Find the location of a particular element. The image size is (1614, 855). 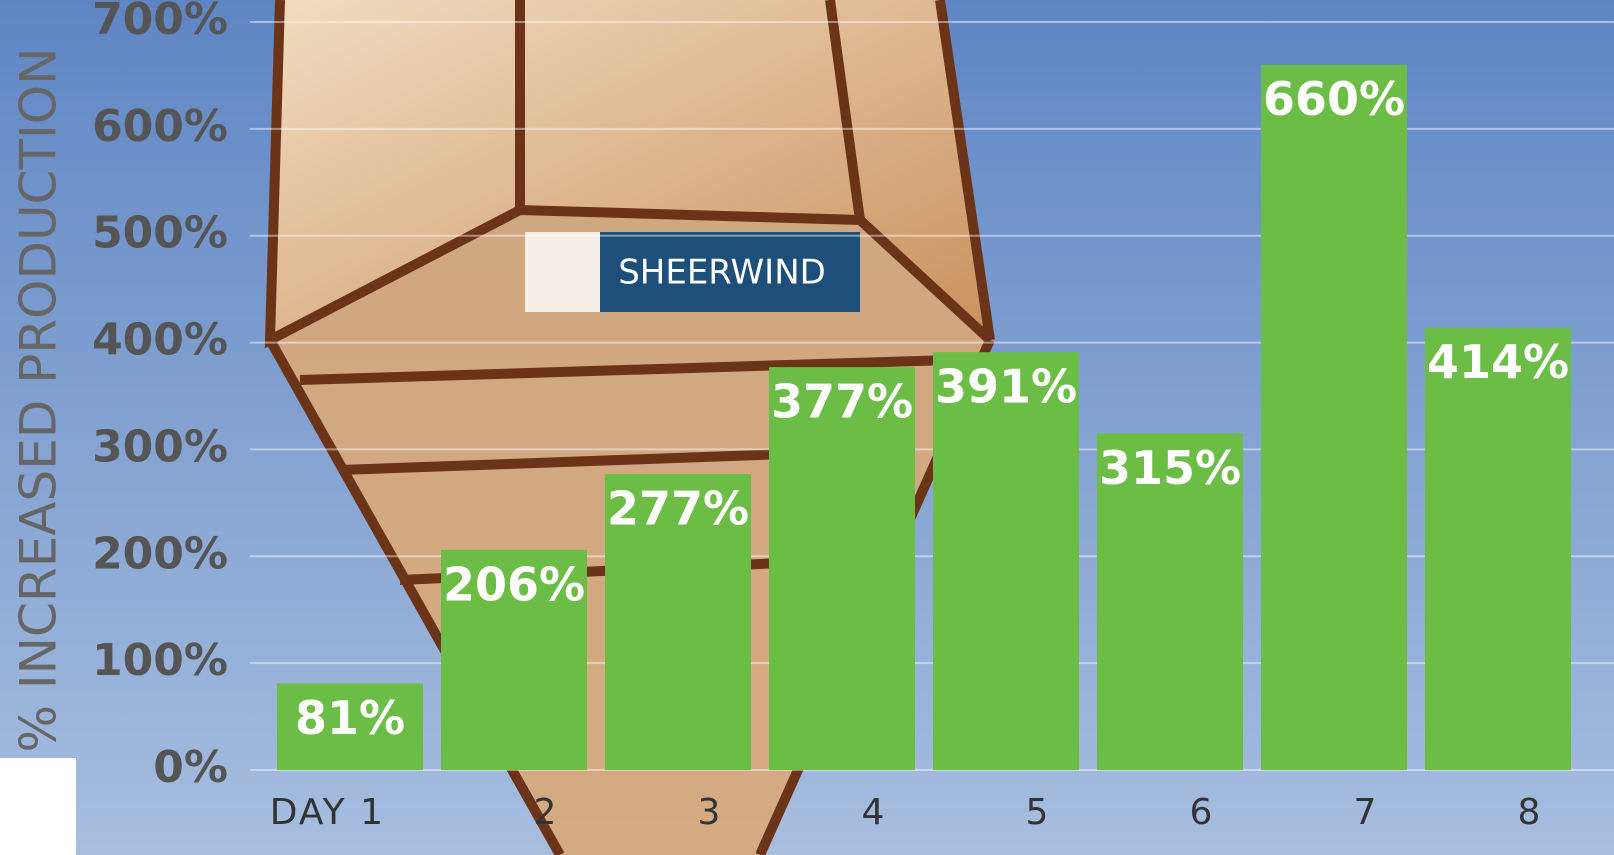

y-tick-label: 100% is located at coordinates (160, 660).